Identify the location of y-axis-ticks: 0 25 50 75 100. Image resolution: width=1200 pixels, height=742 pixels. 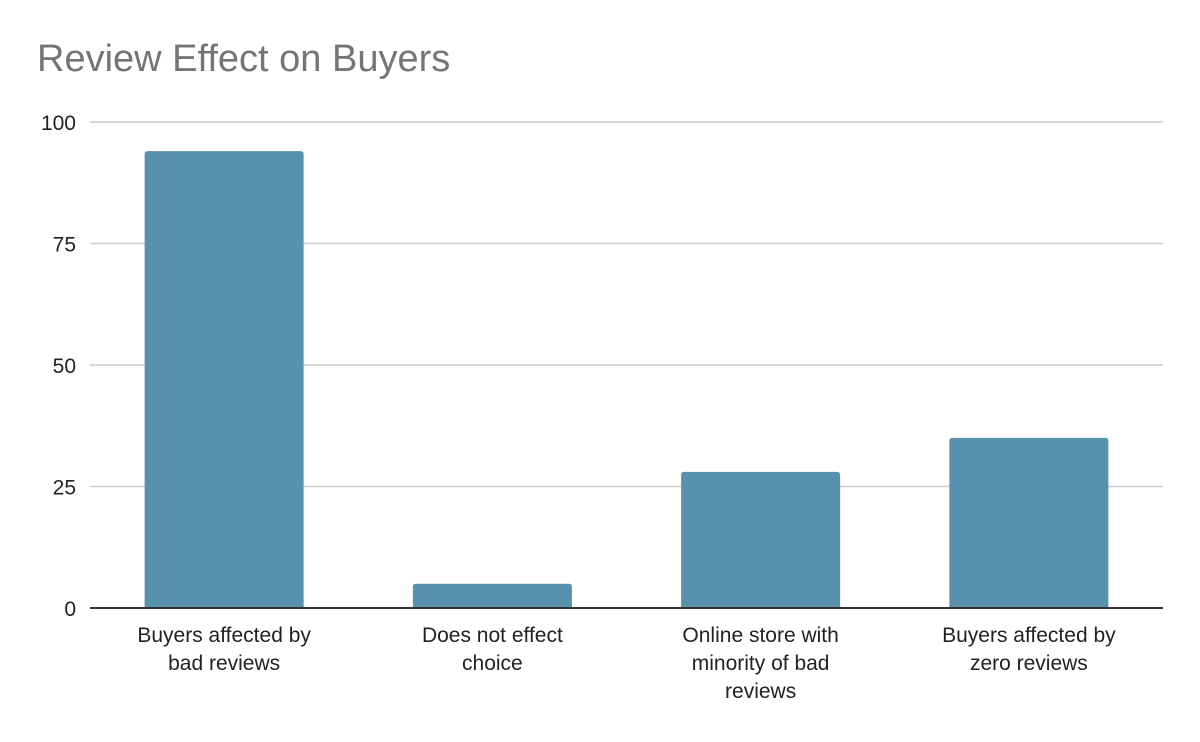
(58, 366).